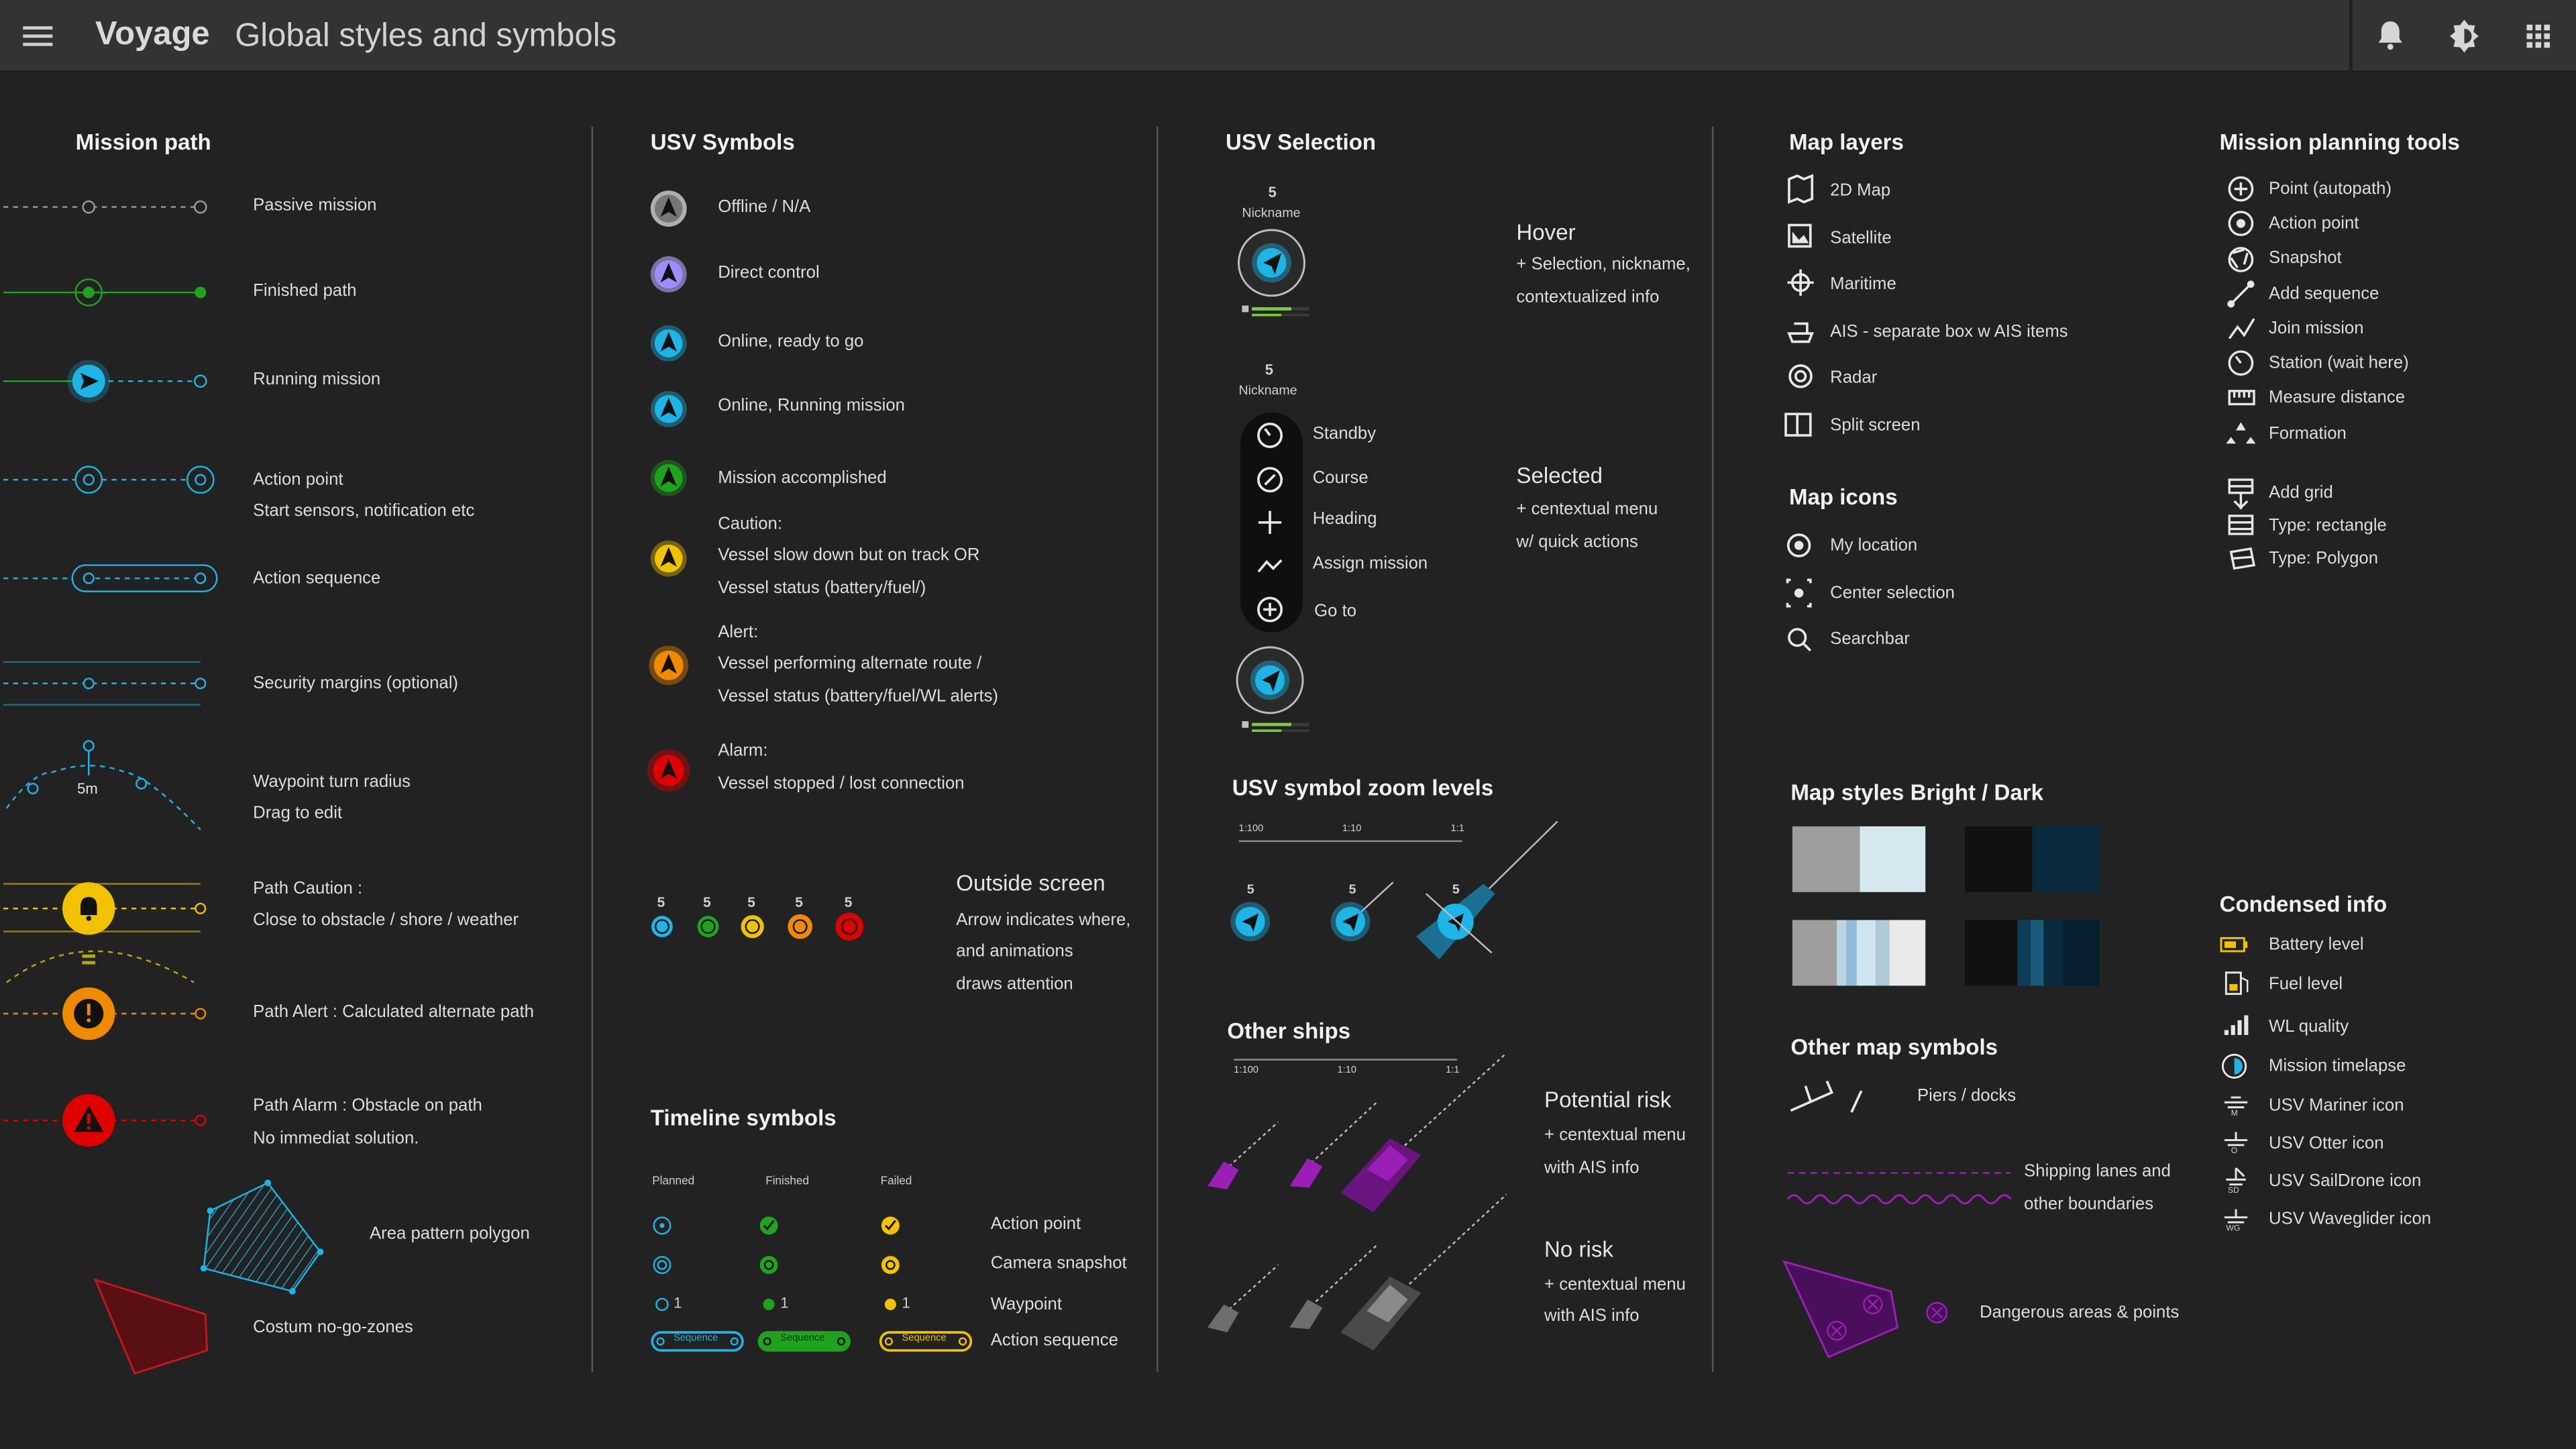  What do you see at coordinates (2301, 493) in the screenshot?
I see `tool-add-grid: Add grid` at bounding box center [2301, 493].